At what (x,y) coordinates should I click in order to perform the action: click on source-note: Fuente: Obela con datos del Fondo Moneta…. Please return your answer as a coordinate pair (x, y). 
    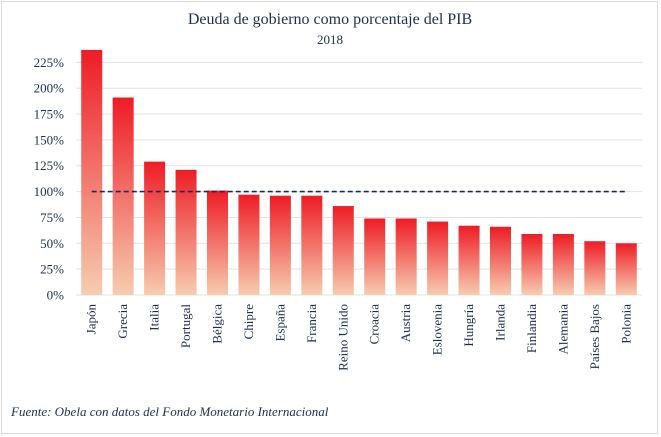
    Looking at the image, I should click on (170, 411).